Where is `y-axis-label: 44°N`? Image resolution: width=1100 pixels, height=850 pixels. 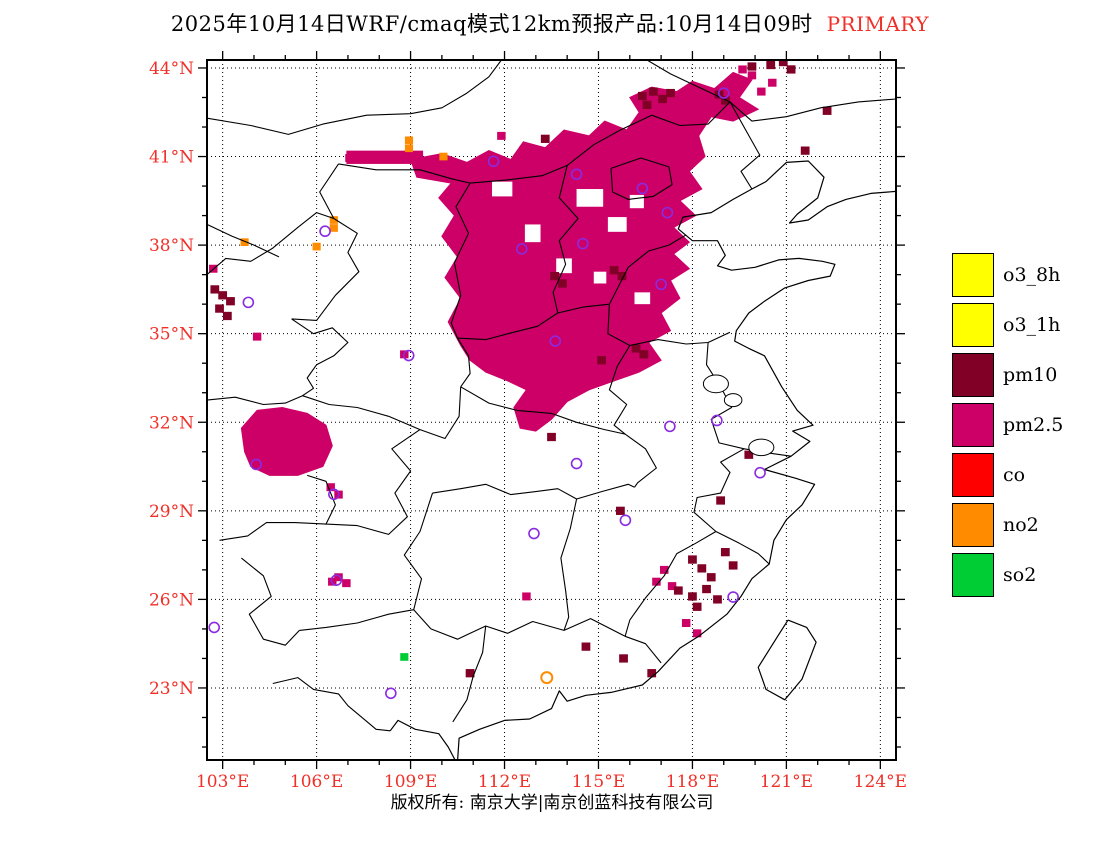 y-axis-label: 44°N is located at coordinates (171, 69).